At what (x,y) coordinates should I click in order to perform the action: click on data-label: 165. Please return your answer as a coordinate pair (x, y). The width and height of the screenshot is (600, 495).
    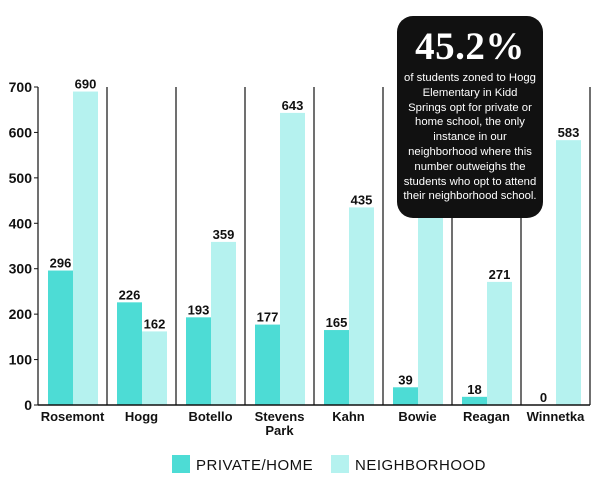
    Looking at the image, I should click on (337, 322).